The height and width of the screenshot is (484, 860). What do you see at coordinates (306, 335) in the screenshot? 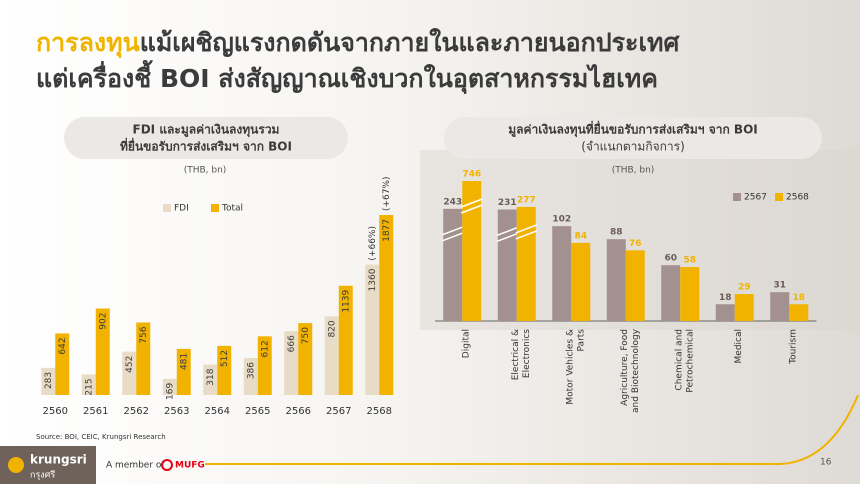
I see `value-label: 750` at bounding box center [306, 335].